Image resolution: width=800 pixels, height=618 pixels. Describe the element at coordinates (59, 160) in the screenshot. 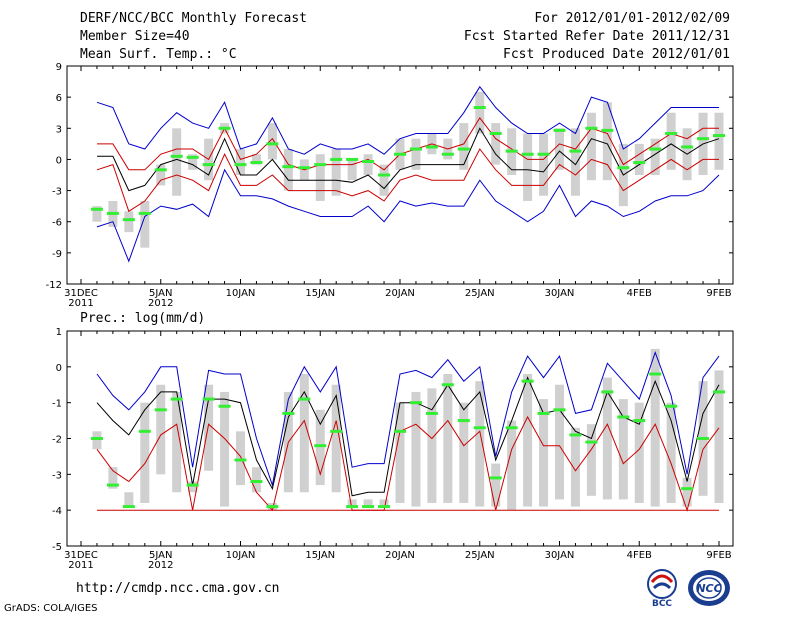

I see `y-tick-label: 0` at that location.